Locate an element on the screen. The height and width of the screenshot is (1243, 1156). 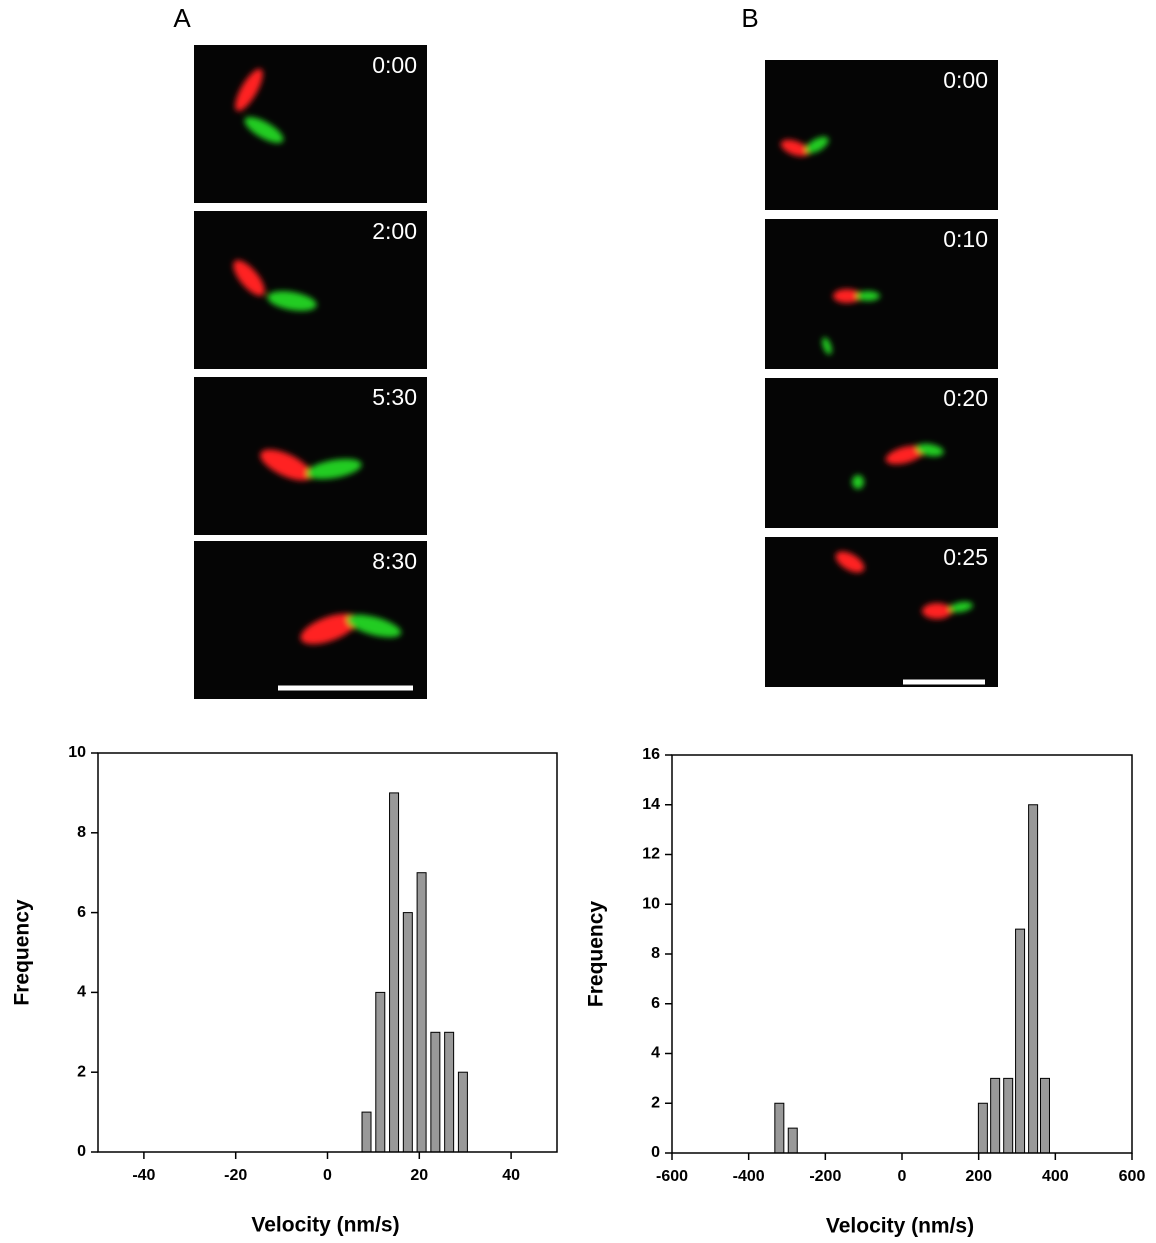
timestamp: 8:30 is located at coordinates (394, 561).